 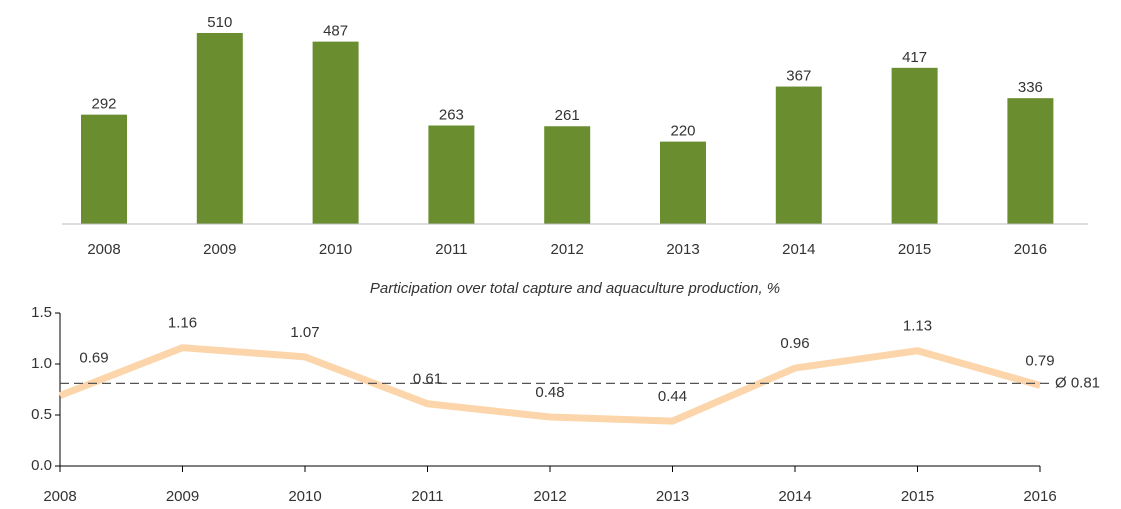 What do you see at coordinates (41, 414) in the screenshot?
I see `y-tick-label: 0.5` at bounding box center [41, 414].